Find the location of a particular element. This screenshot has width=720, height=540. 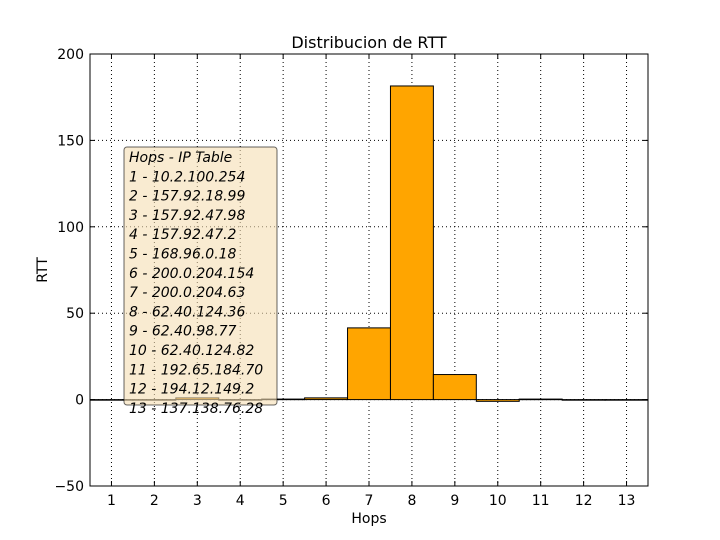

annotation-line: 2 - 157.92.18.99 is located at coordinates (187, 197).